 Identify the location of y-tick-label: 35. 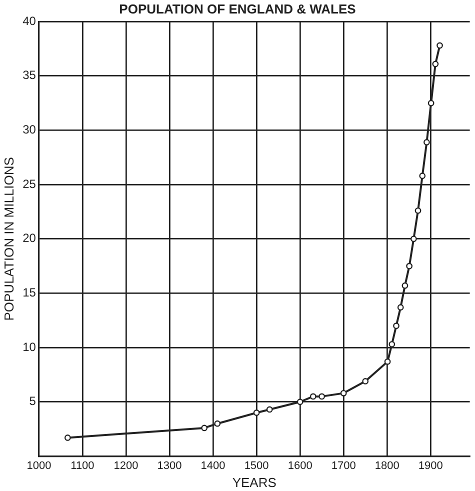
(29, 75).